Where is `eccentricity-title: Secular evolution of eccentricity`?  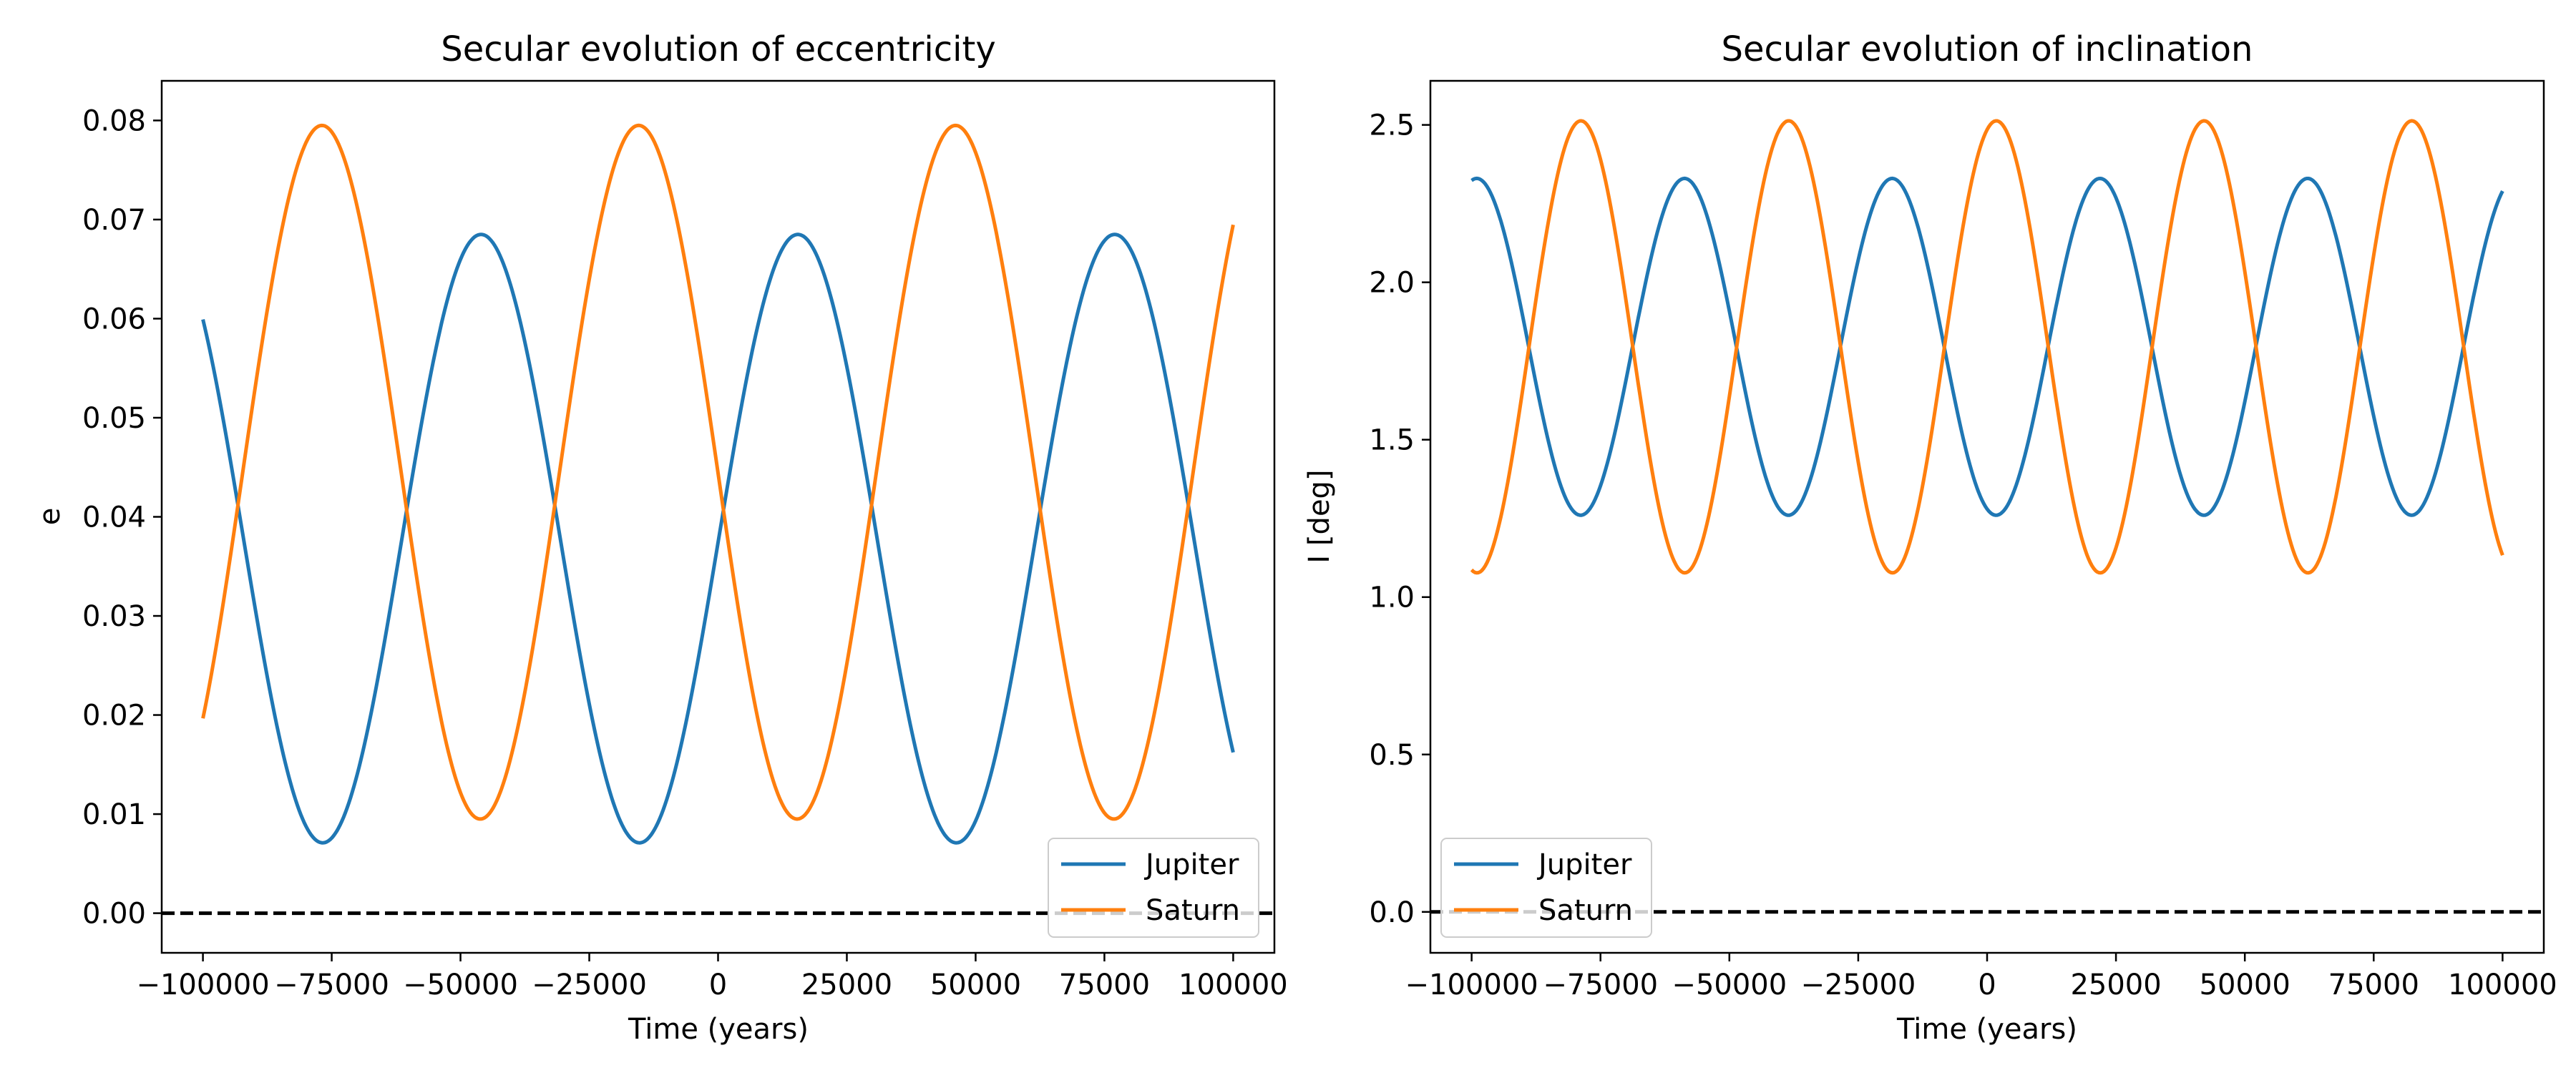 eccentricity-title: Secular evolution of eccentricity is located at coordinates (718, 49).